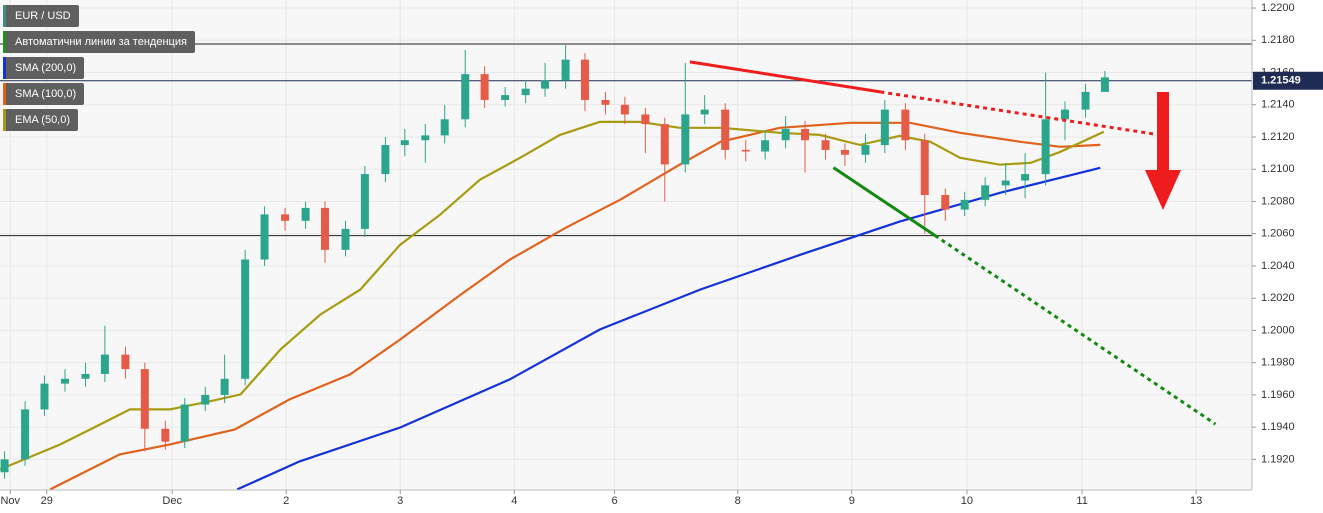  What do you see at coordinates (852, 501) in the screenshot?
I see `x-tick-label: 9` at bounding box center [852, 501].